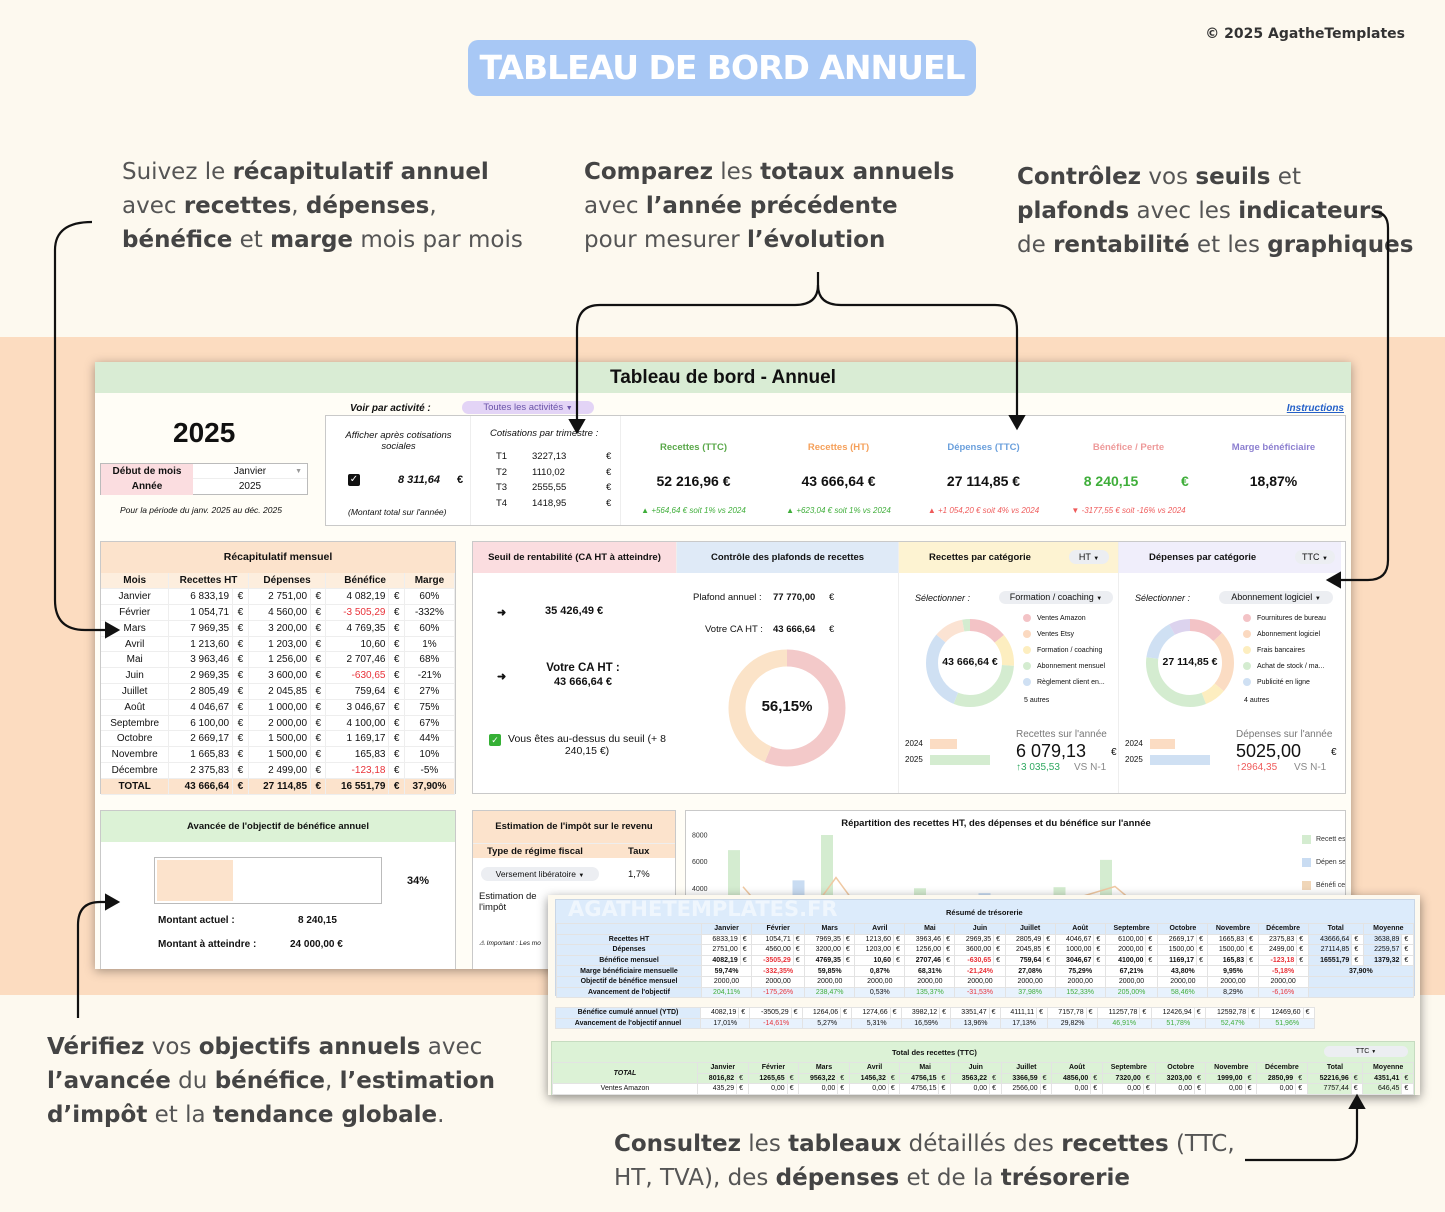 The width and height of the screenshot is (1445, 1212). What do you see at coordinates (177, 240) in the screenshot?
I see `callout-segment: bénéfice` at bounding box center [177, 240].